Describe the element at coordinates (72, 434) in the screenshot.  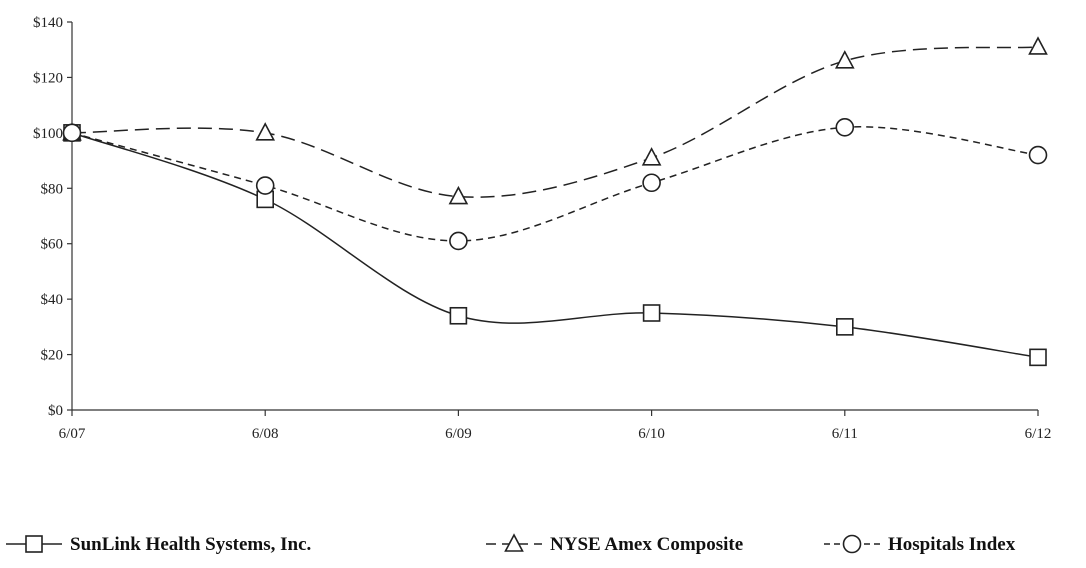
I see `x-tick-label: 6/07` at that location.